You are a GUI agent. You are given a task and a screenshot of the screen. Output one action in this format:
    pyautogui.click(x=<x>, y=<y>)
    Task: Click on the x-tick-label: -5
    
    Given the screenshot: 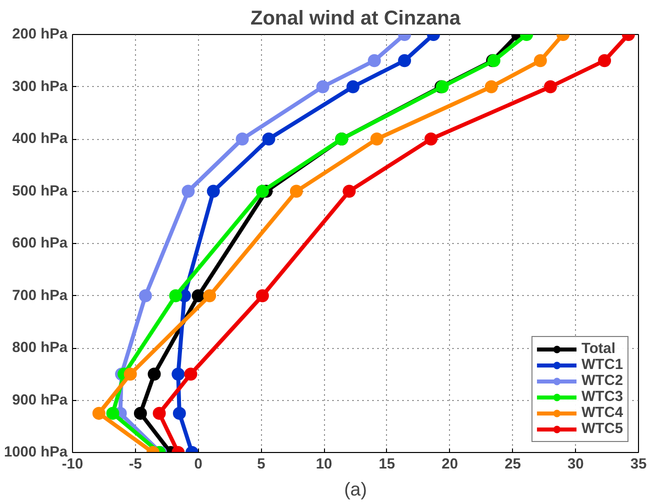 What is the action you would take?
    pyautogui.click(x=135, y=464)
    